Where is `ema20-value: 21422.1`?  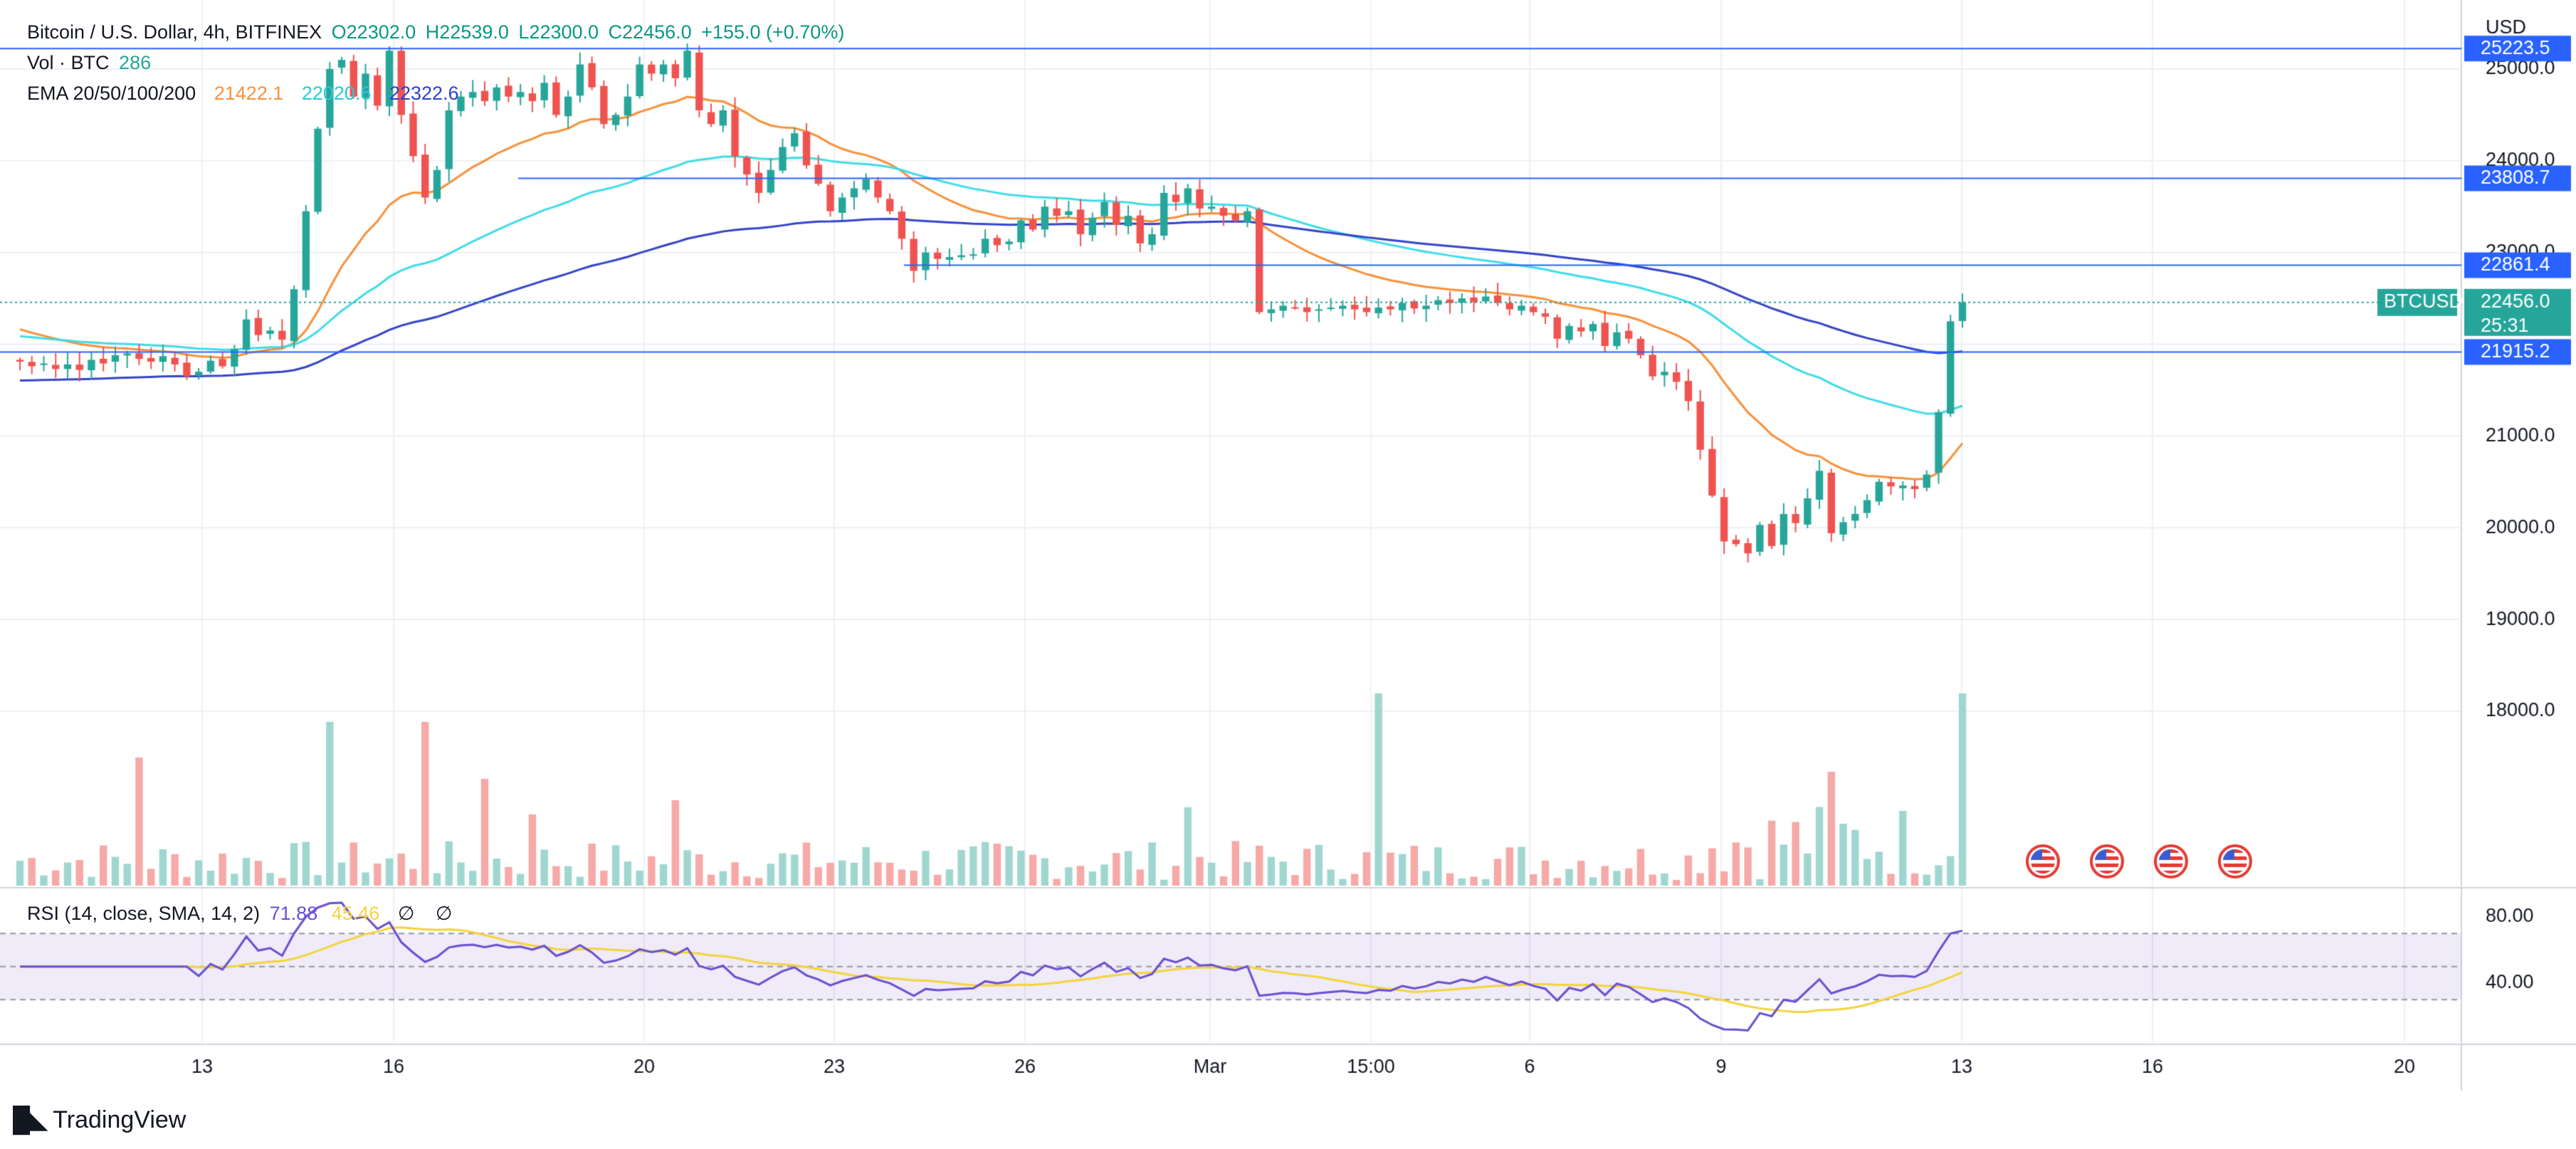 ema20-value: 21422.1 is located at coordinates (249, 93).